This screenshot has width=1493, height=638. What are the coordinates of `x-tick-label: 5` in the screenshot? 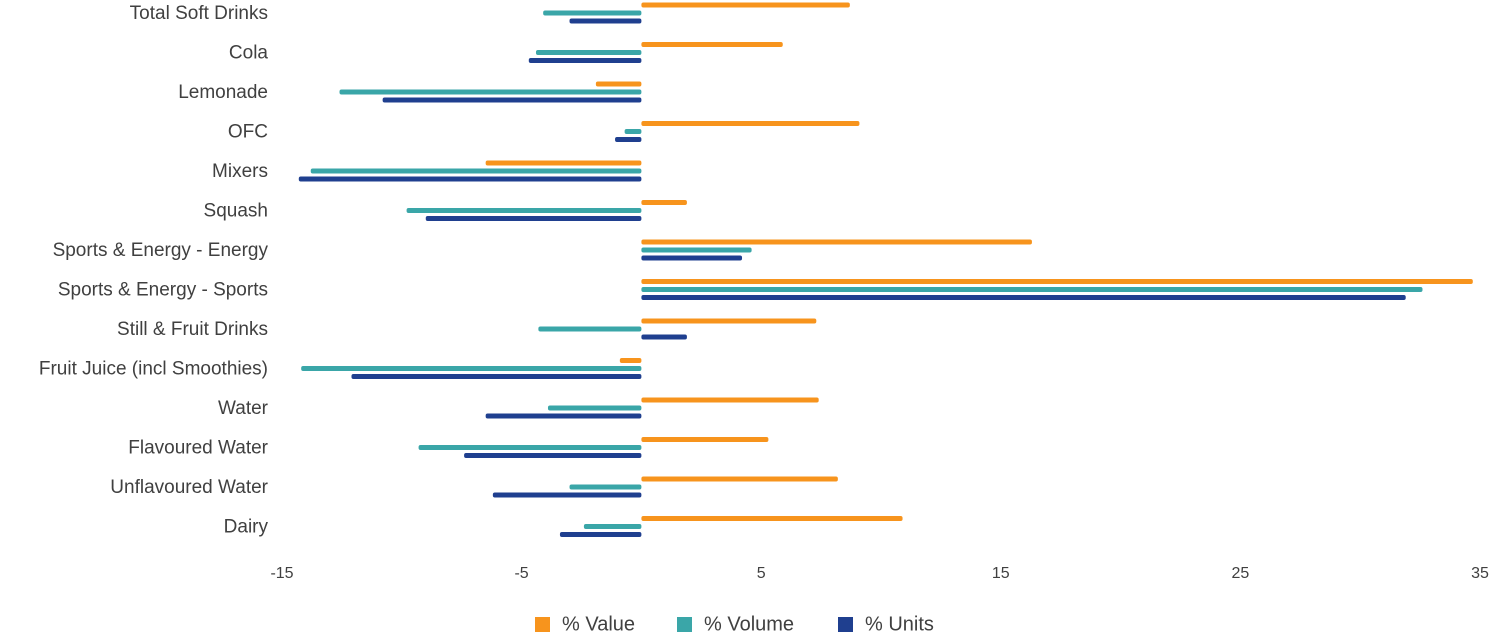 It's located at (761, 573).